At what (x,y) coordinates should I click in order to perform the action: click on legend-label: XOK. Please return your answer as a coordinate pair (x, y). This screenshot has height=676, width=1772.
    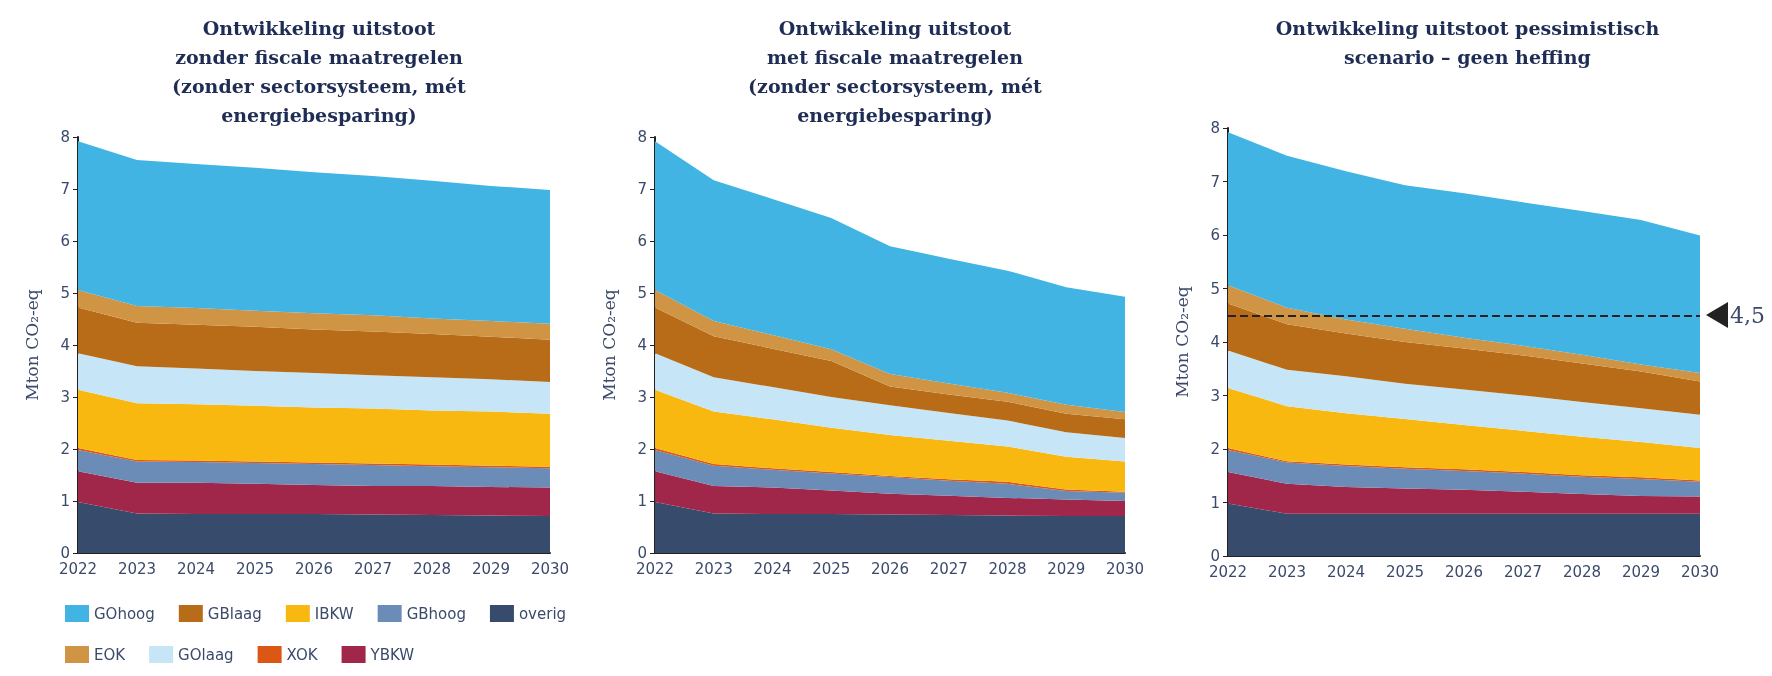
    Looking at the image, I should click on (302, 654).